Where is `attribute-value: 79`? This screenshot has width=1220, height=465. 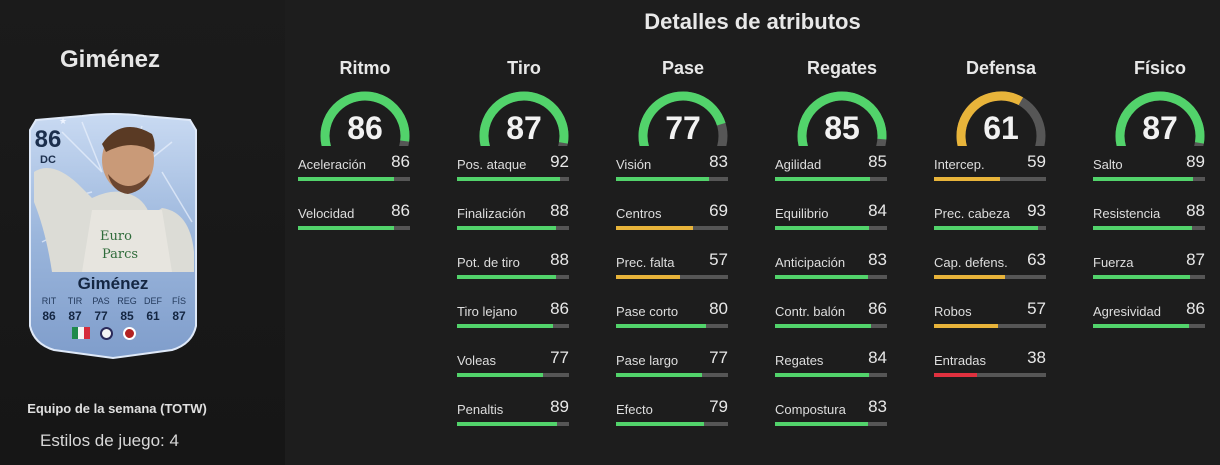
attribute-value: 79 is located at coordinates (718, 406).